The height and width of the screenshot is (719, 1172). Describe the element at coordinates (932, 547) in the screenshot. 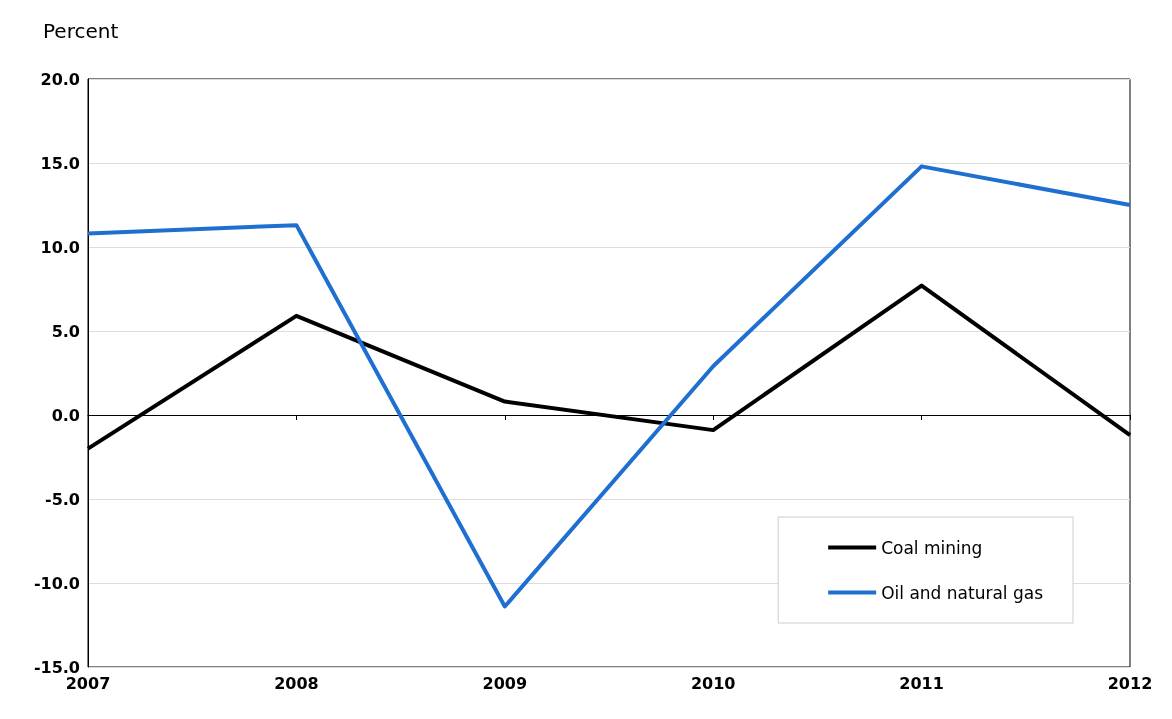

I see `legend-label: Coal mining` at that location.